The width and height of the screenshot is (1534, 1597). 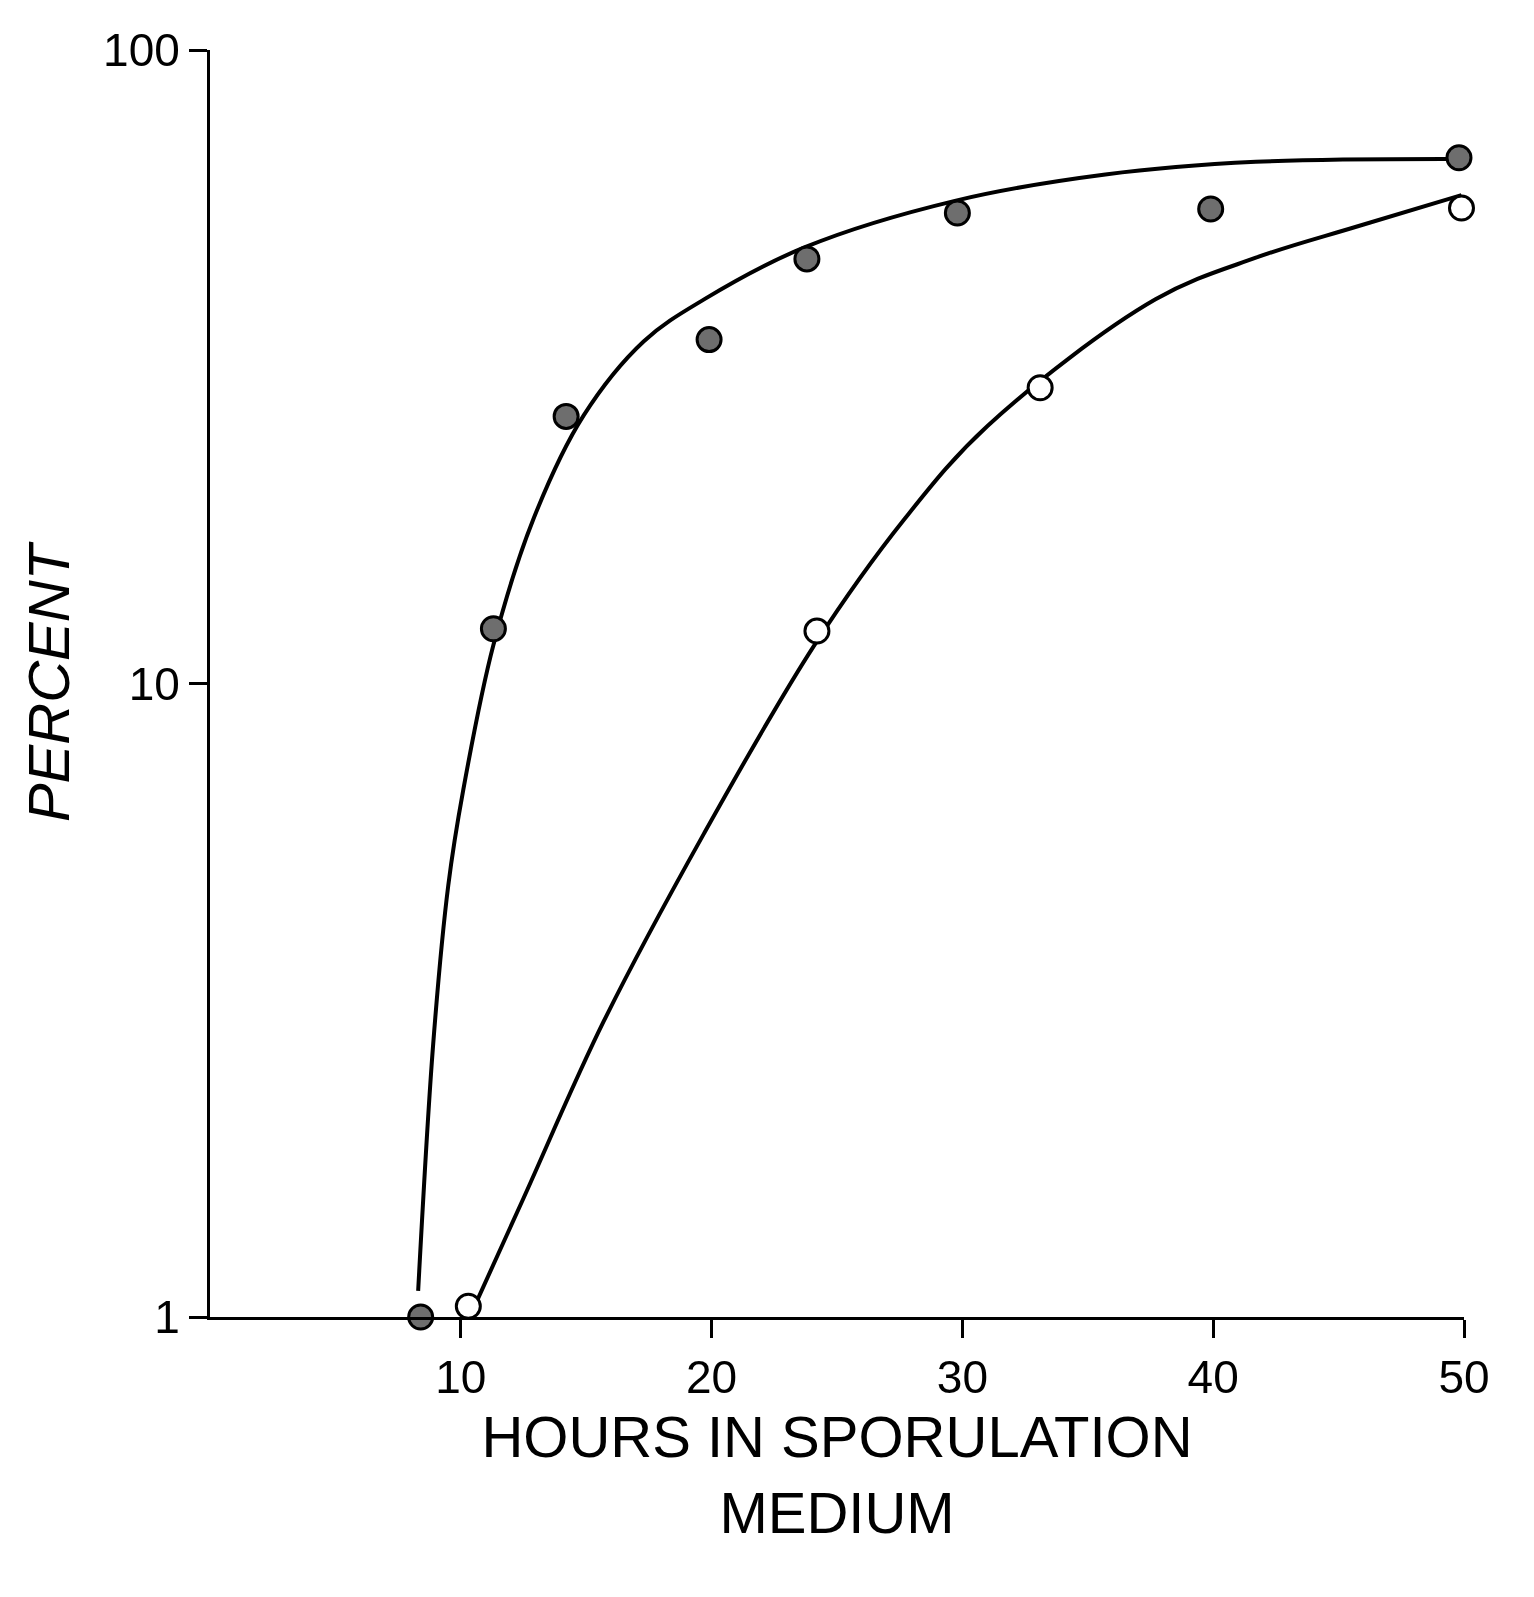 What do you see at coordinates (461, 1377) in the screenshot?
I see `x-tick-label: 10` at bounding box center [461, 1377].